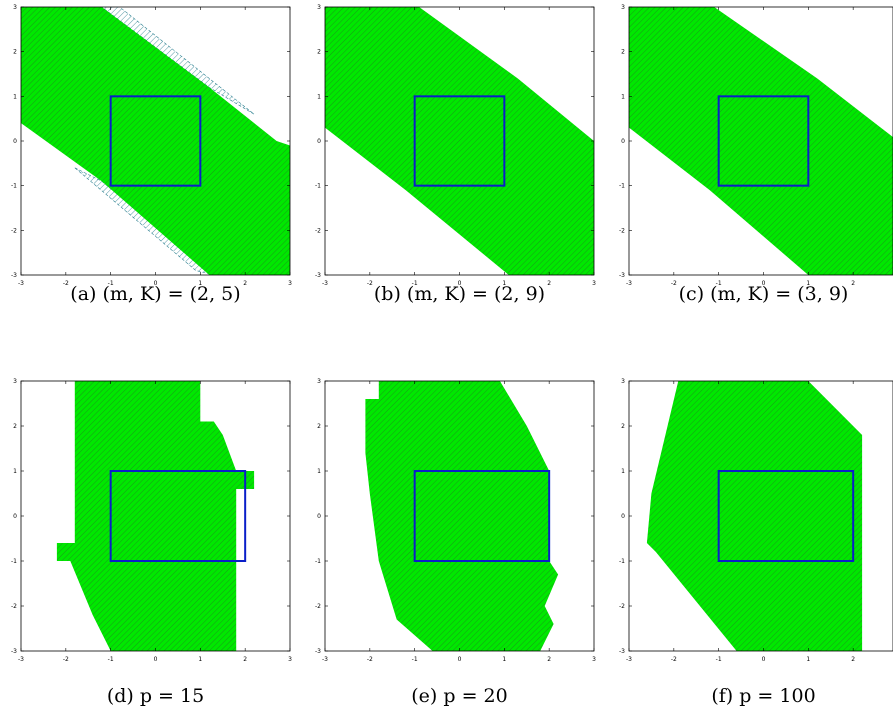 This screenshot has height=717, width=893. I want to click on panel-caption: (b) (m, K) = (2, 9), so click(459, 294).